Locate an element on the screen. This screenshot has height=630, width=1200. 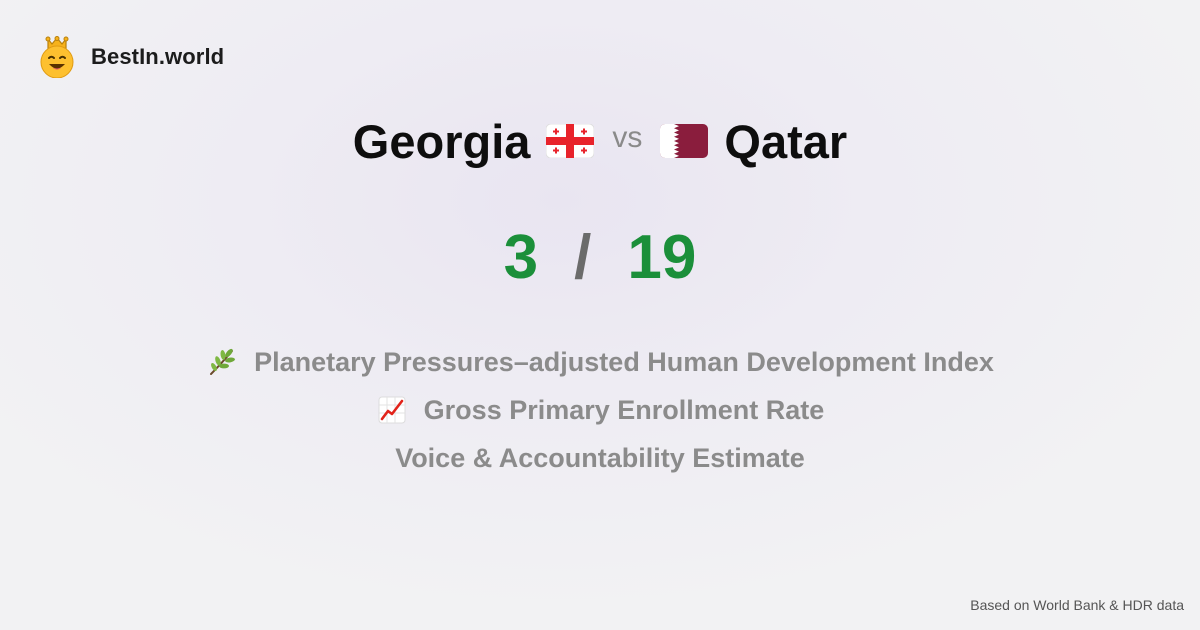
score-row: 3 / 19 is located at coordinates (600, 257).